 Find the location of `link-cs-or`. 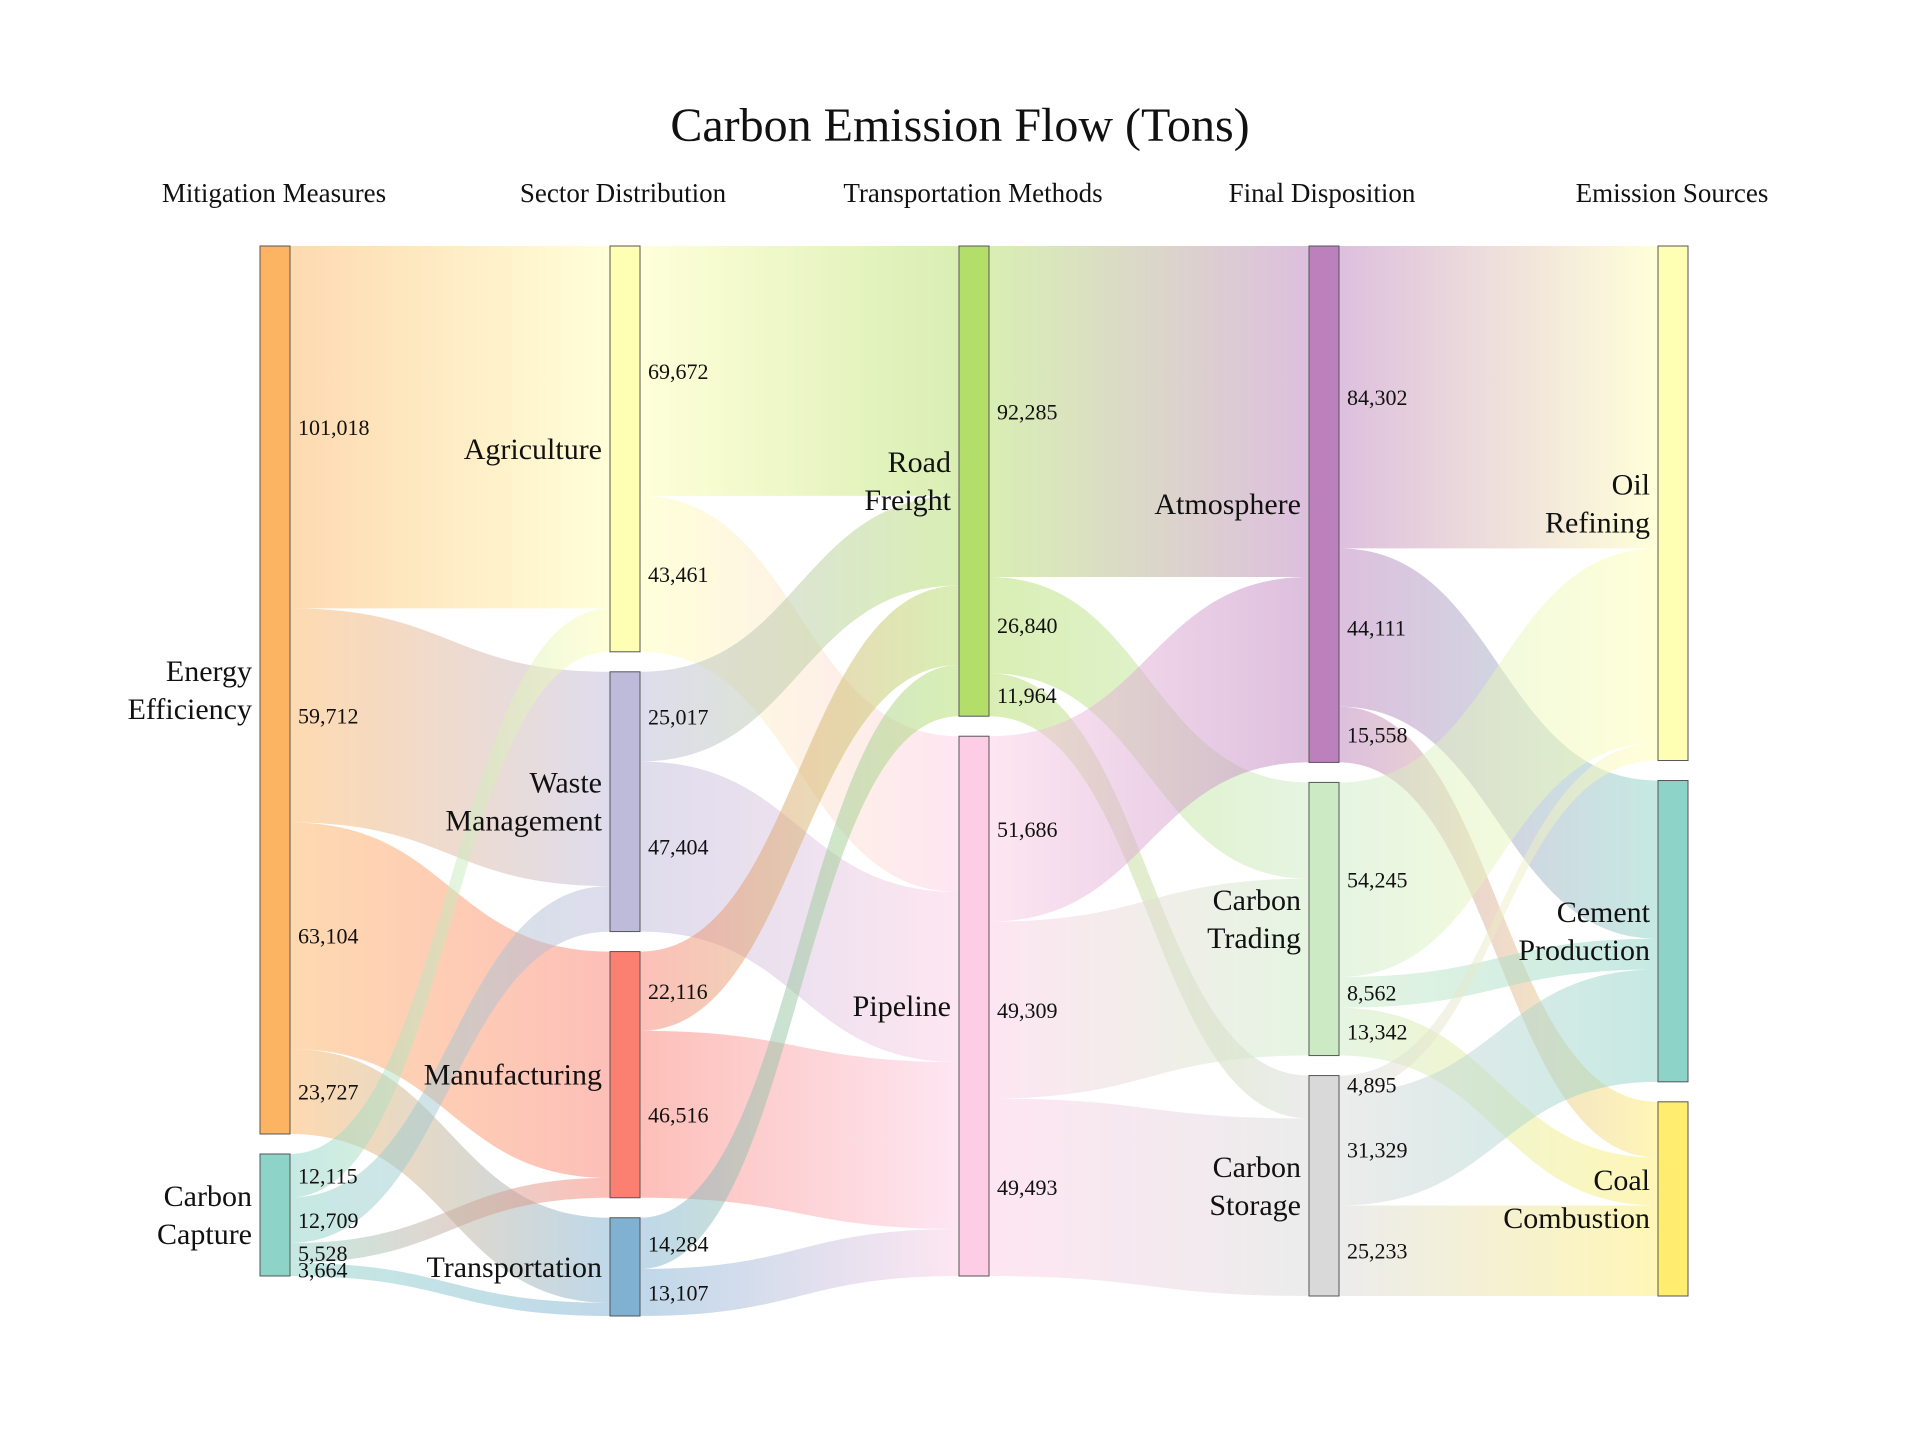

link-cs-or is located at coordinates (1498, 918).